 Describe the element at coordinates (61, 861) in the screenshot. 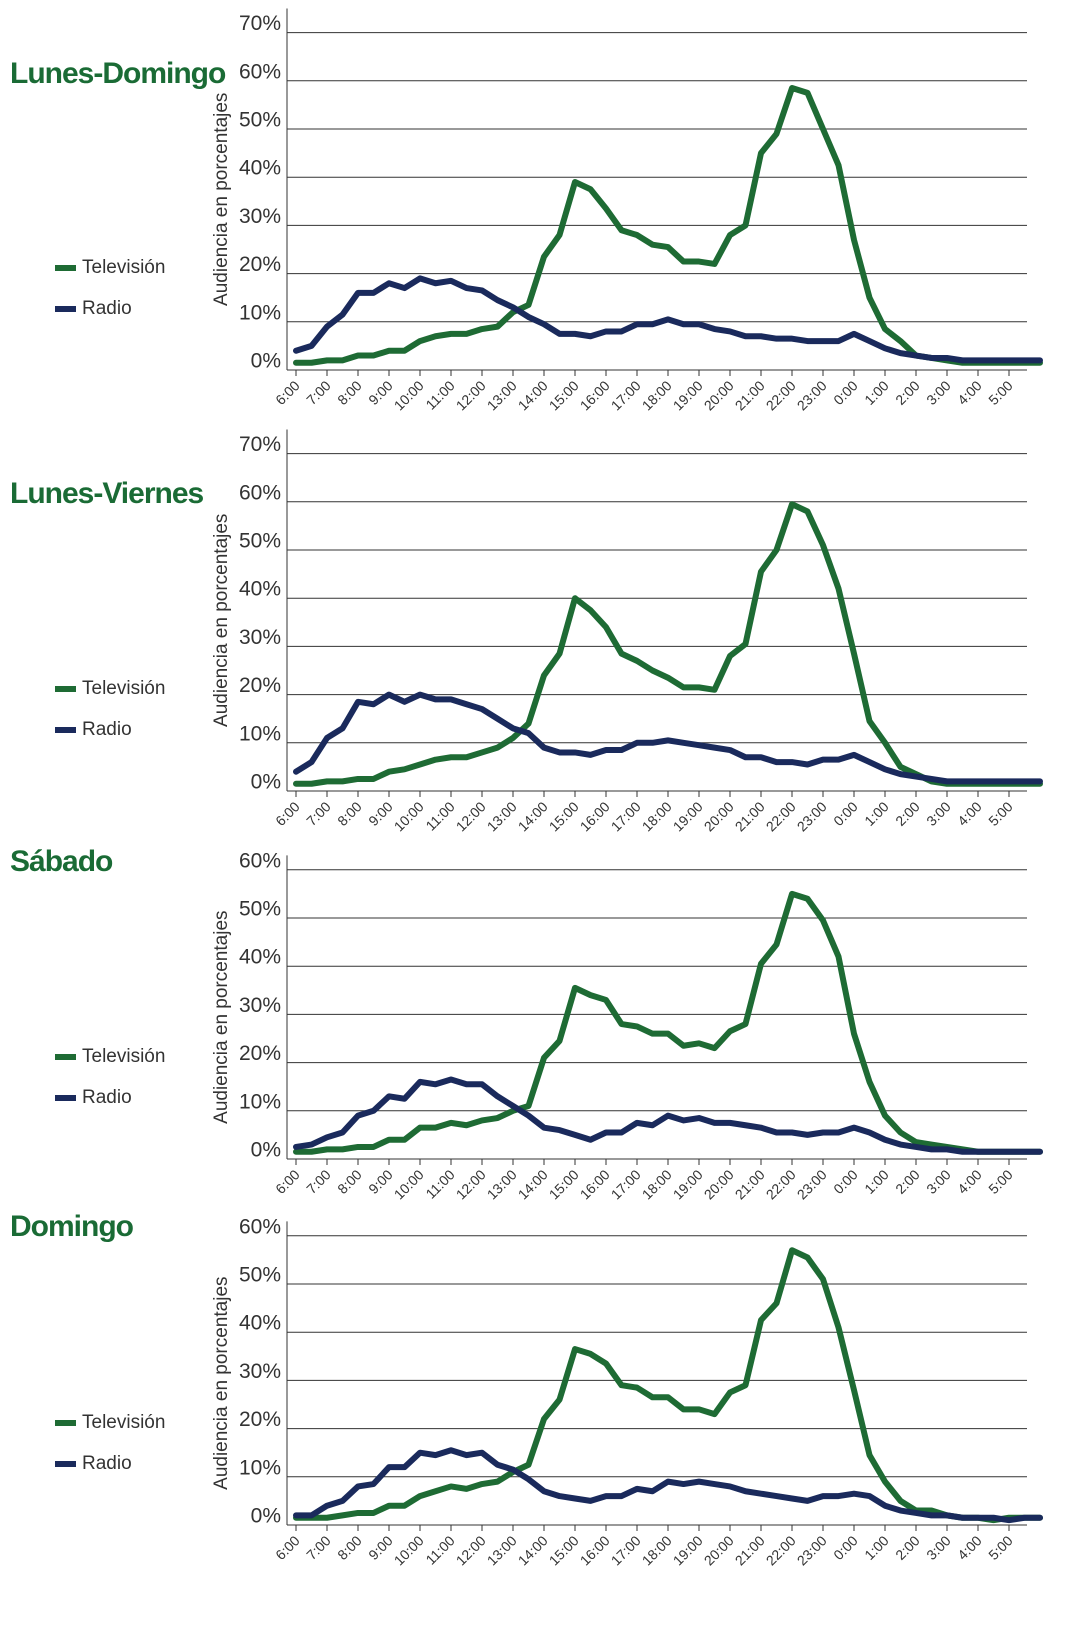

I see `chart-title: Sábado` at that location.